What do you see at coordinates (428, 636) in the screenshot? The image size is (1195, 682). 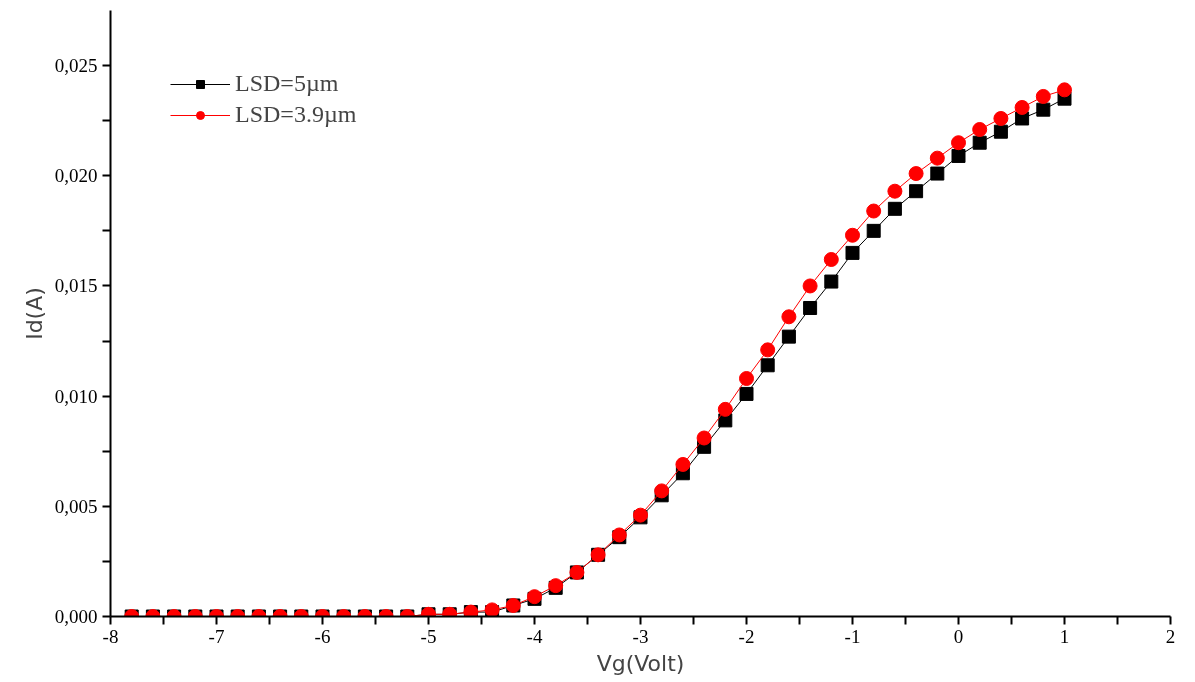 I see `x-tick-label: -5` at bounding box center [428, 636].